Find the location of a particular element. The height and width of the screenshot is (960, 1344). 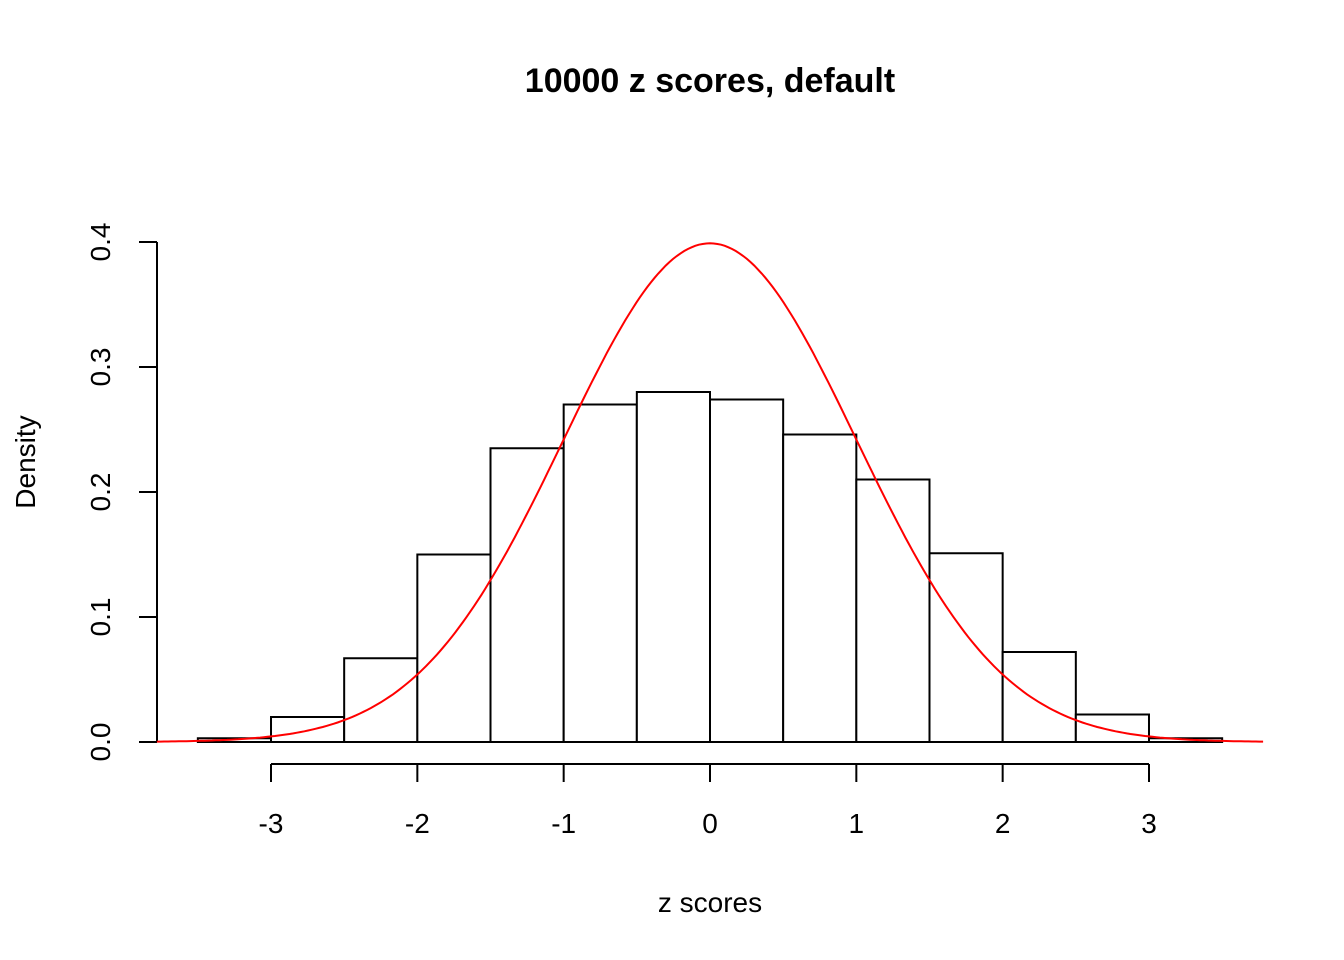

x-tick-label: 1 is located at coordinates (857, 823).